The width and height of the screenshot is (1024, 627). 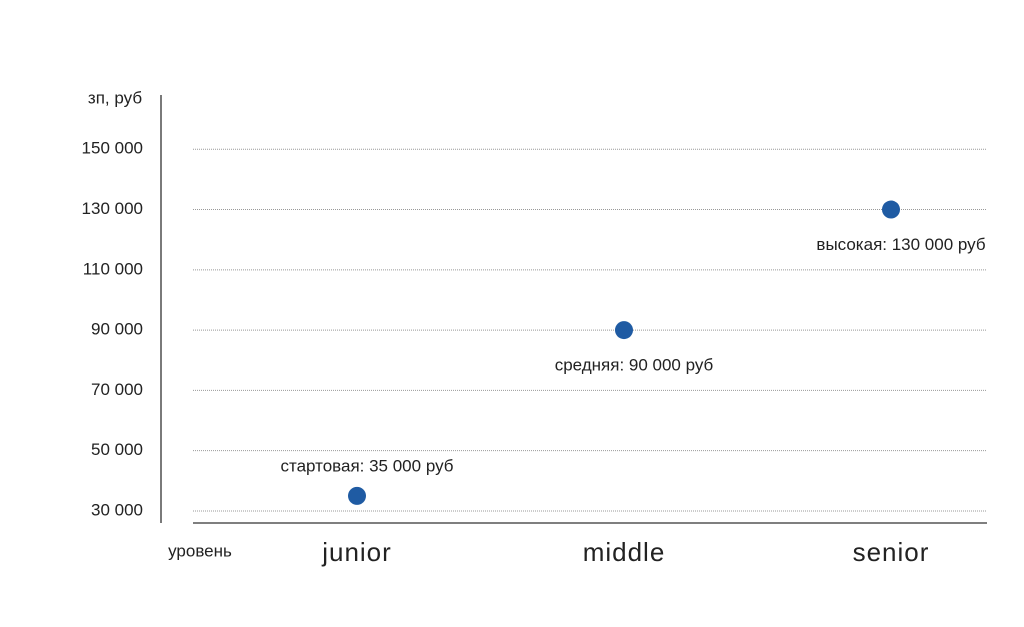 What do you see at coordinates (900, 244) in the screenshot?
I see `data-label: высокая: 130 000 руб` at bounding box center [900, 244].